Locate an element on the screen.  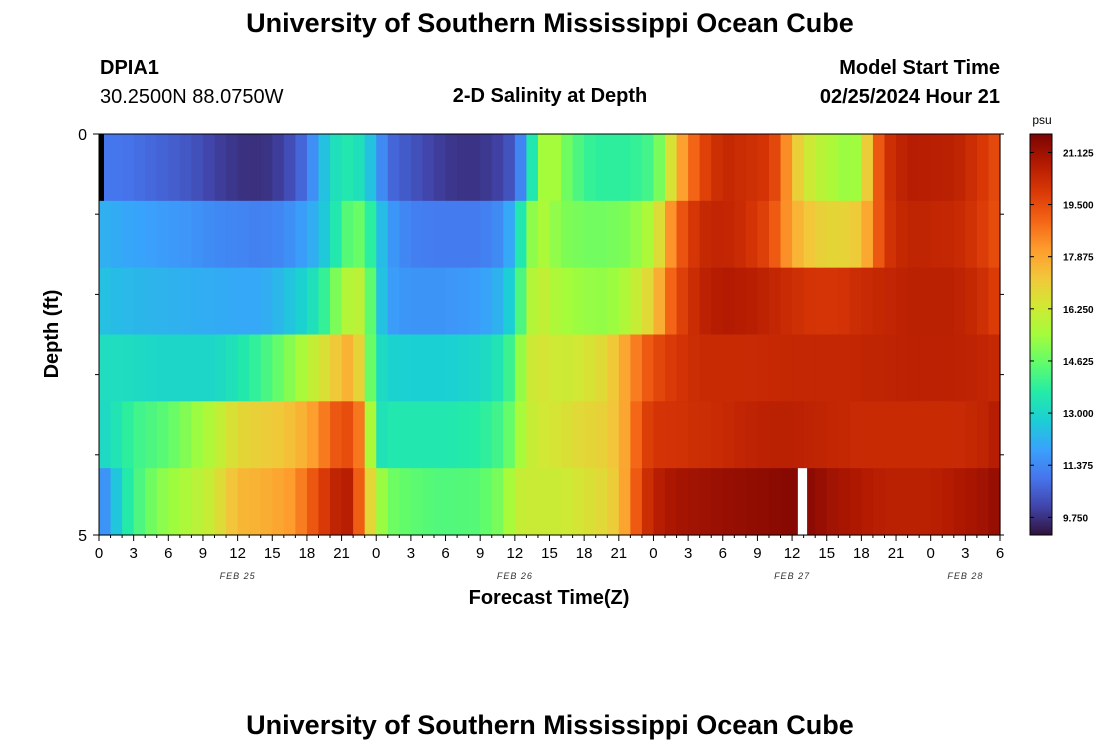
station-id: DPIA1 is located at coordinates (129, 68).